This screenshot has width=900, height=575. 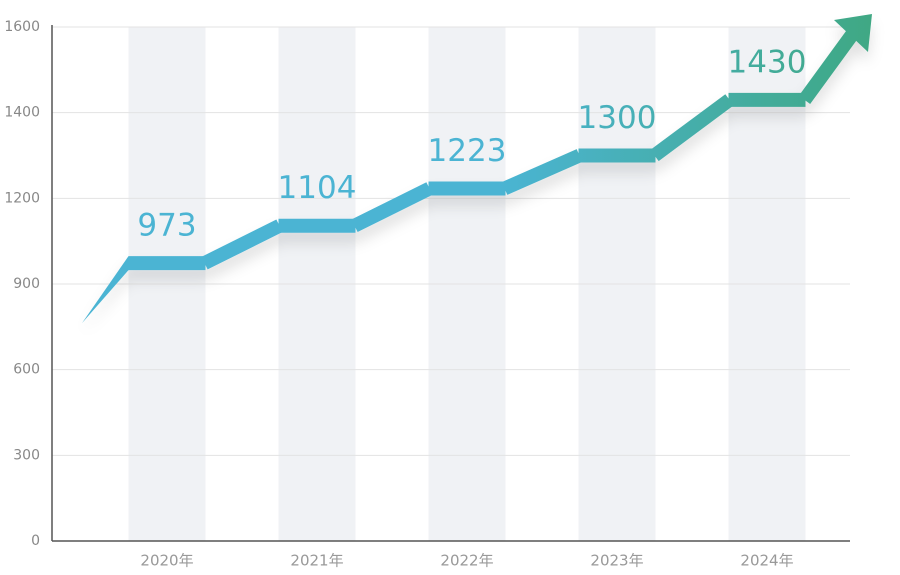 I want to click on data-label: 1430, so click(x=767, y=62).